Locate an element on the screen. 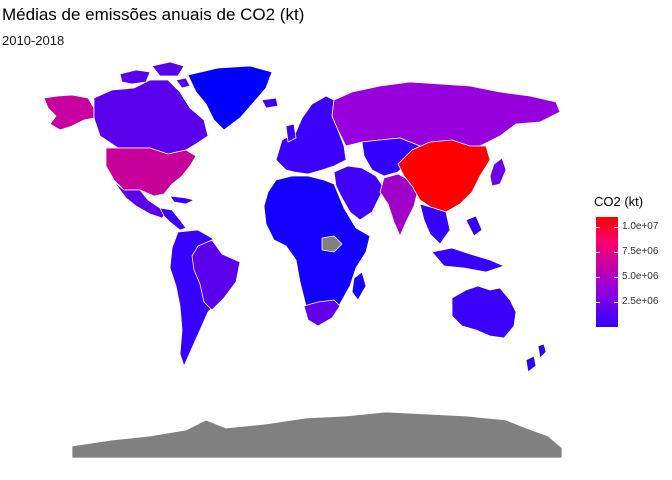 The image size is (672, 480). region-madagascar is located at coordinates (359, 286).